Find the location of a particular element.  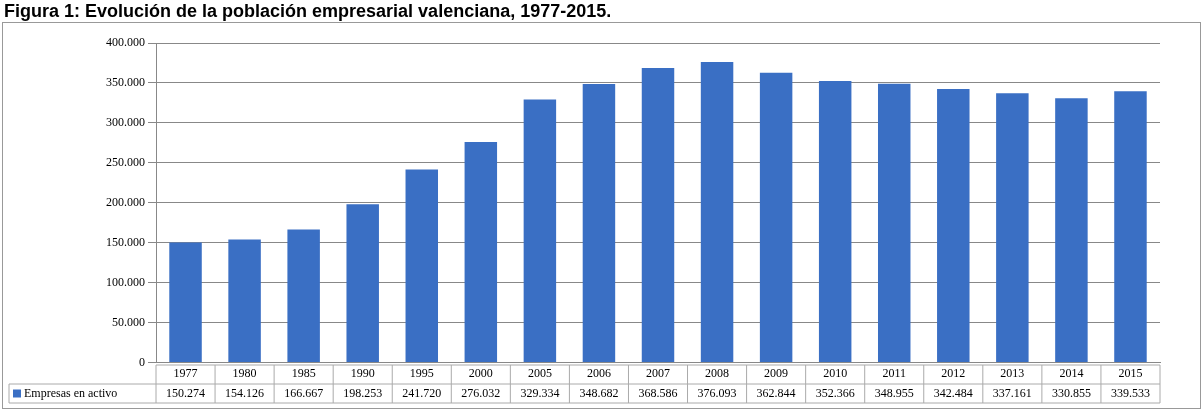

x-tick-label: 2006 is located at coordinates (598, 372).